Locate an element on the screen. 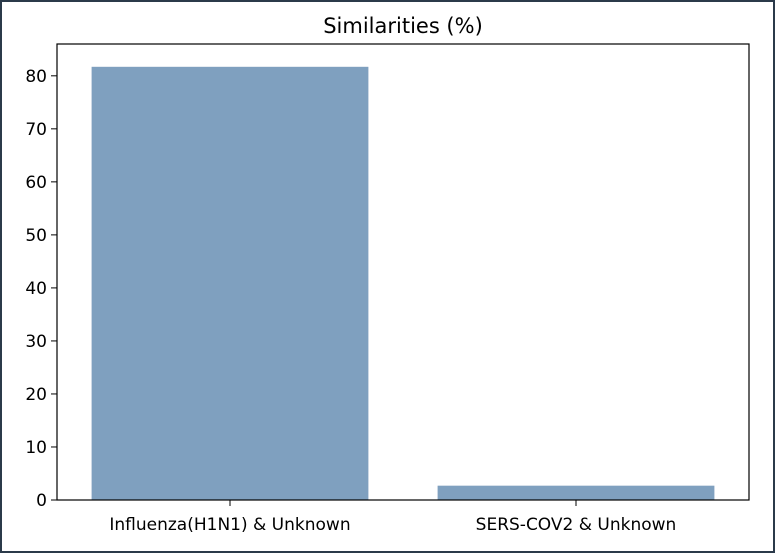 Image resolution: width=775 pixels, height=553 pixels. y-tick-label: 20 is located at coordinates (36, 395).